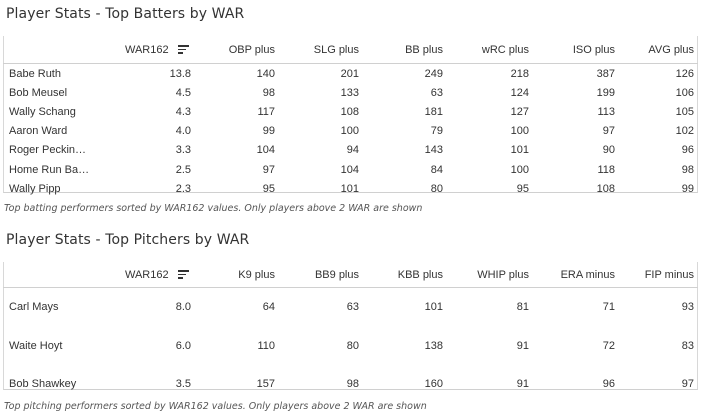  Describe the element at coordinates (606, 111) in the screenshot. I see `stat-cell: 113` at that location.